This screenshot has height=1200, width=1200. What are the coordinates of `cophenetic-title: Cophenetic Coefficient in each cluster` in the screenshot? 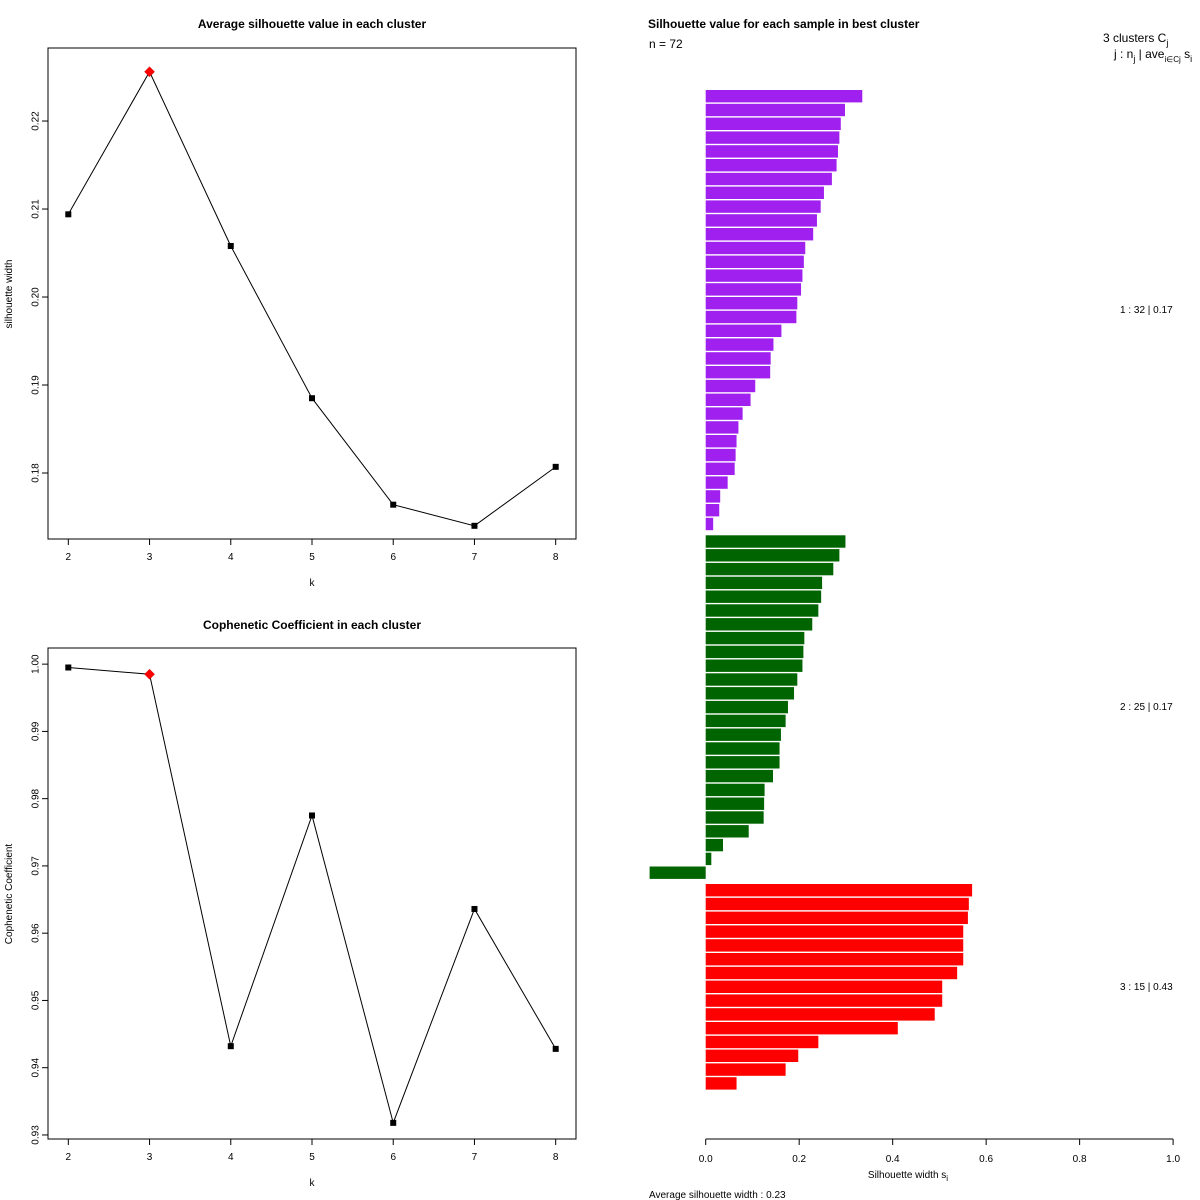 It's located at (312, 625).